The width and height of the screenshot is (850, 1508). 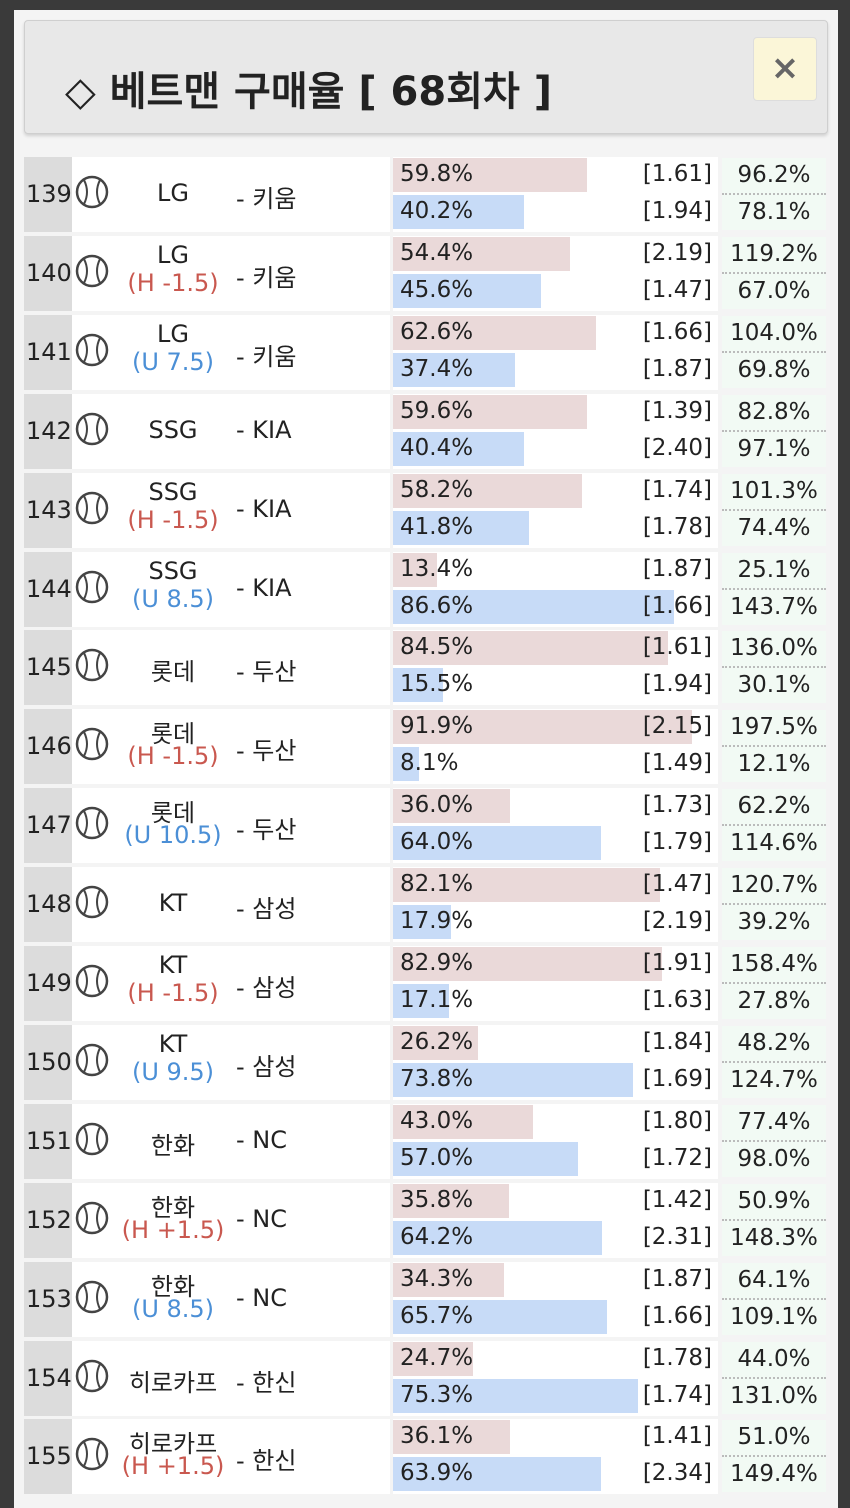 I want to click on handicap: (U 7.5), so click(x=173, y=361).